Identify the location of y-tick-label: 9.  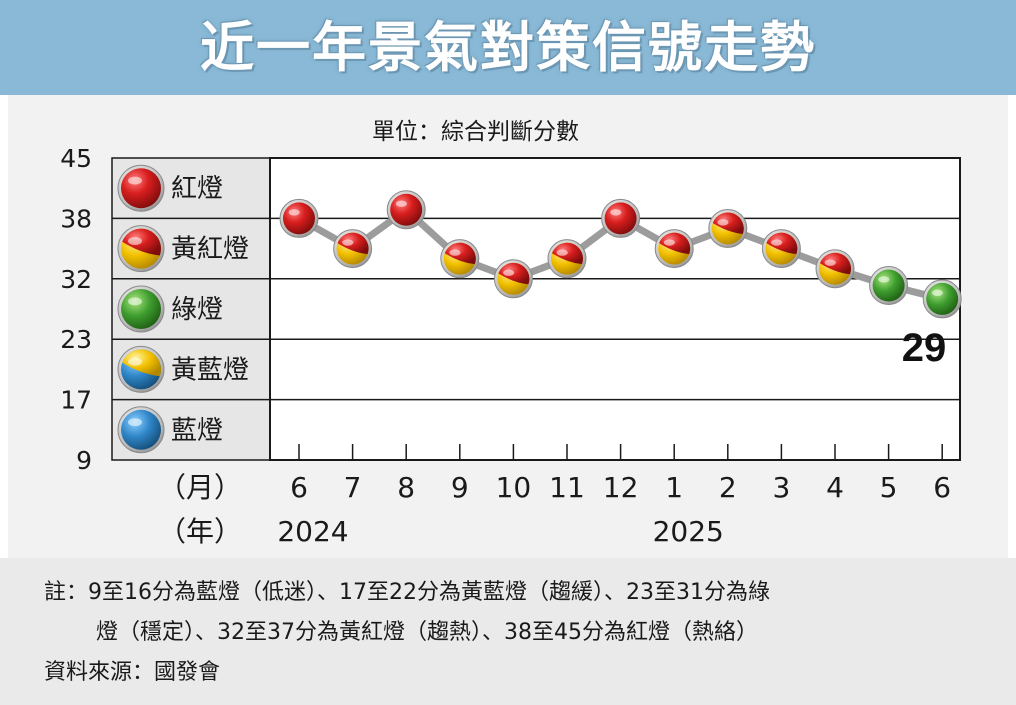
(84, 460).